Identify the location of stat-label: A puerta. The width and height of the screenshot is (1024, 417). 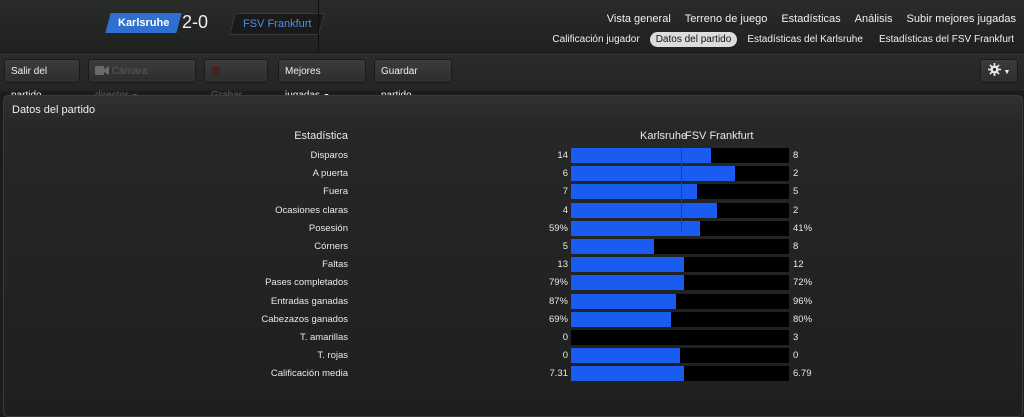
(330, 174).